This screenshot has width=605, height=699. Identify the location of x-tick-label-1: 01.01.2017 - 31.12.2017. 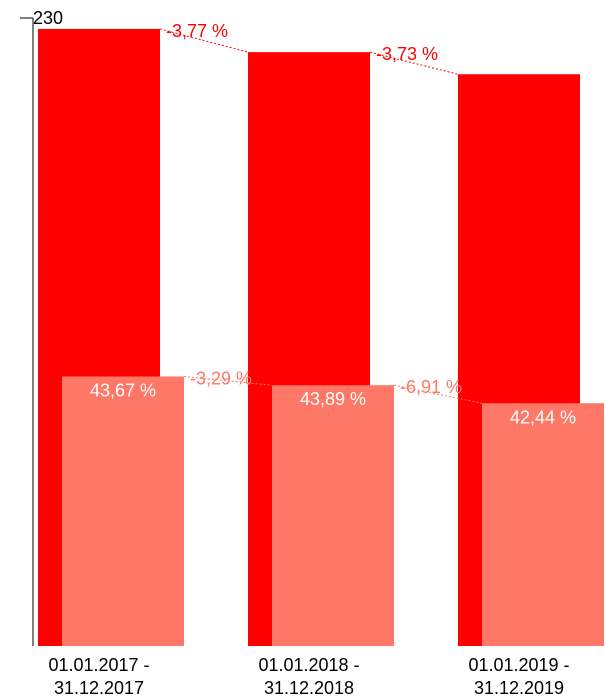
(98, 676).